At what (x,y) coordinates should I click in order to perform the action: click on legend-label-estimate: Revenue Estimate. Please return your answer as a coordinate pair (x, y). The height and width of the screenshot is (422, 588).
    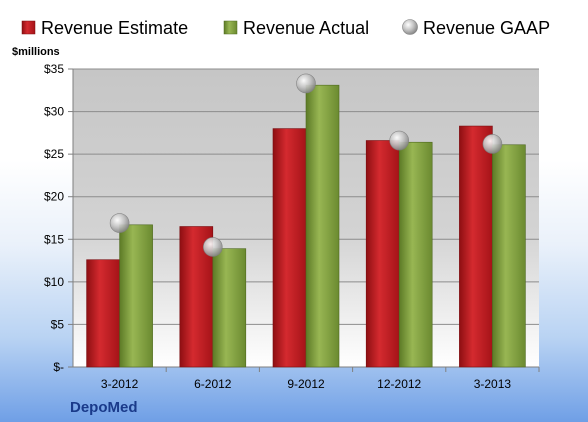
    Looking at the image, I should click on (114, 28).